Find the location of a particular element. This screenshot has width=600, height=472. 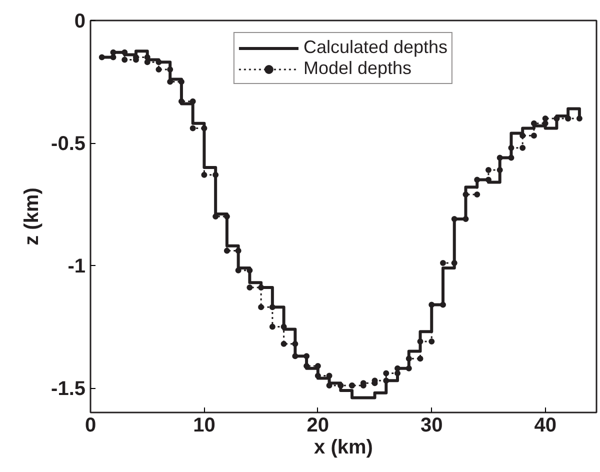

y-tick-label: 0 is located at coordinates (80, 21).